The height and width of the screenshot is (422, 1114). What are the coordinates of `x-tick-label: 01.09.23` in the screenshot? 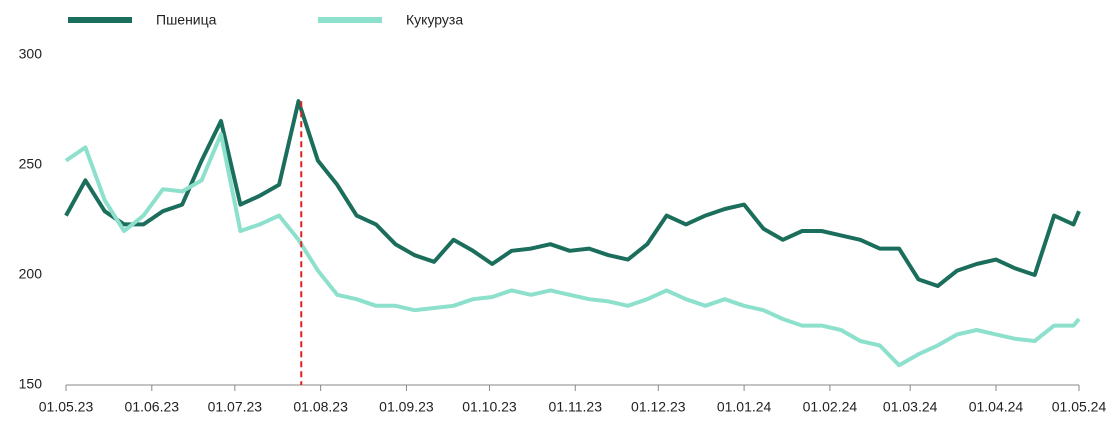 It's located at (406, 407).